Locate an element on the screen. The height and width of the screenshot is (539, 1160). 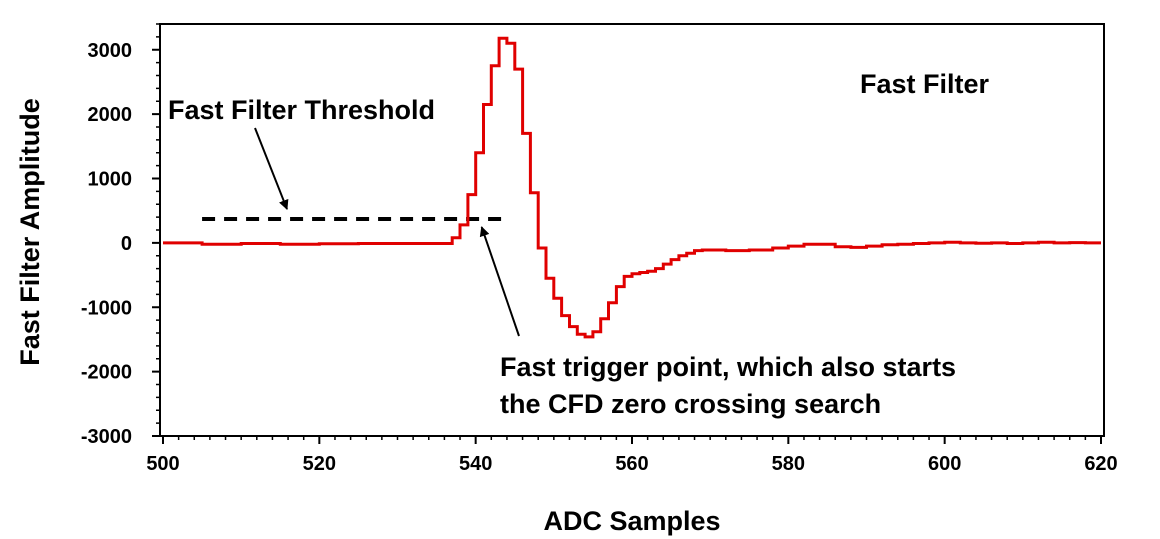
x-tick-label: 620 is located at coordinates (1100, 464).